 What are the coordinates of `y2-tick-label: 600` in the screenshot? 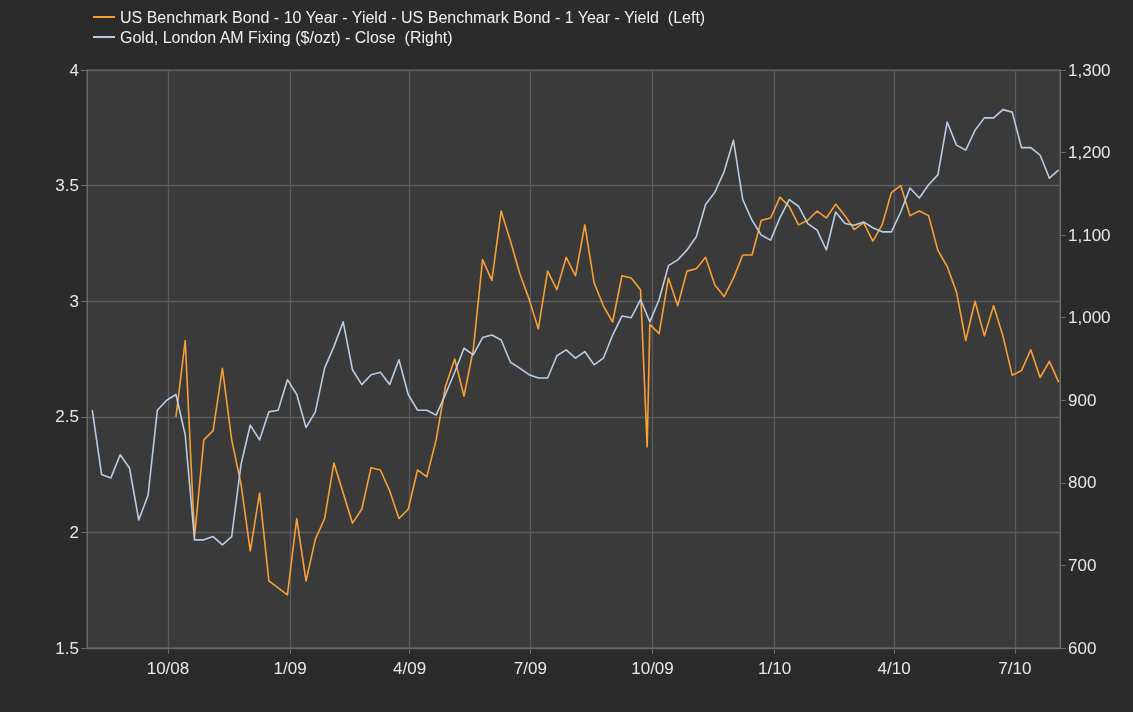 It's located at (1082, 648).